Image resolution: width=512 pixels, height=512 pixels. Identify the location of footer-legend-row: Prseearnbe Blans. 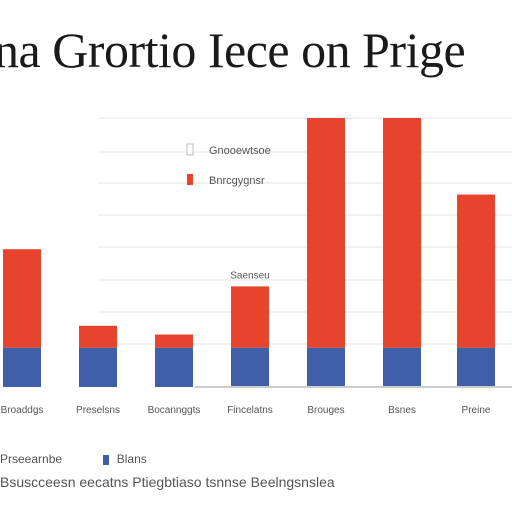
(256, 459).